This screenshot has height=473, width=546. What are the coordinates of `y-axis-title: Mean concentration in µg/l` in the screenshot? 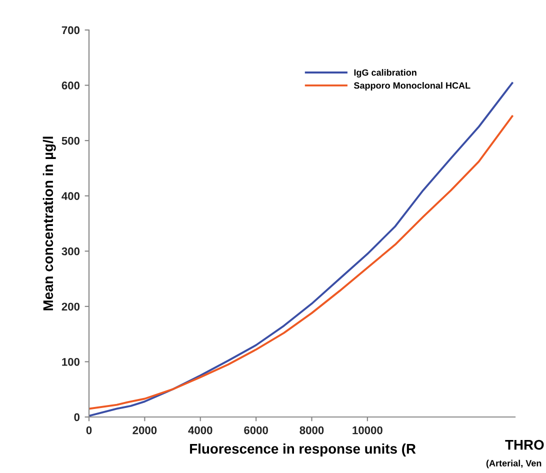 It's located at (49, 223).